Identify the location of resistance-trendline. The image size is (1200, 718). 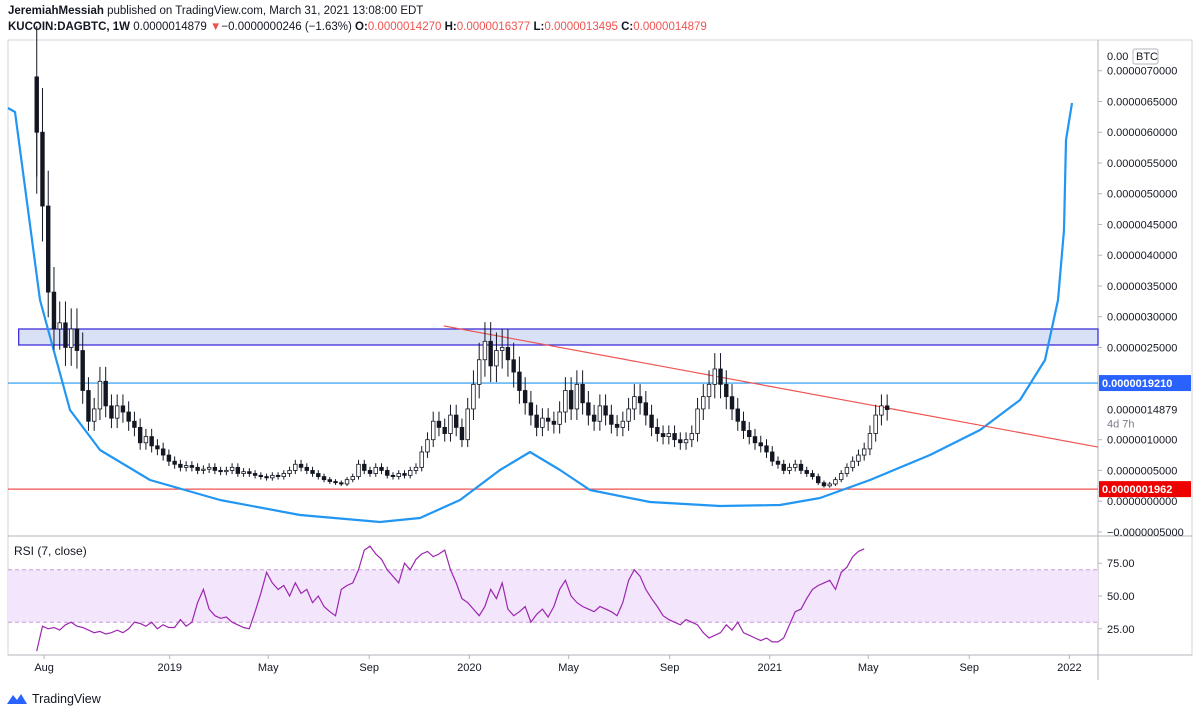
(771, 386).